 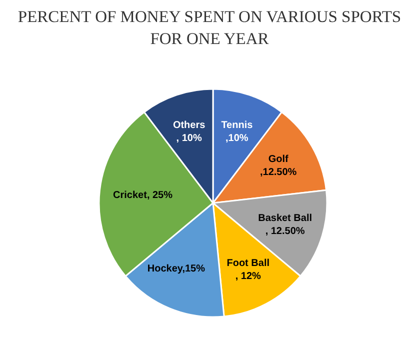 What do you see at coordinates (285, 218) in the screenshot?
I see `slice-label: Basket Ball` at bounding box center [285, 218].